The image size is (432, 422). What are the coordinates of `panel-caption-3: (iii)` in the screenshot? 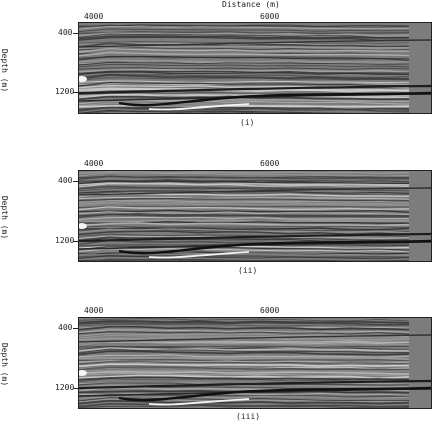 It's located at (248, 416).